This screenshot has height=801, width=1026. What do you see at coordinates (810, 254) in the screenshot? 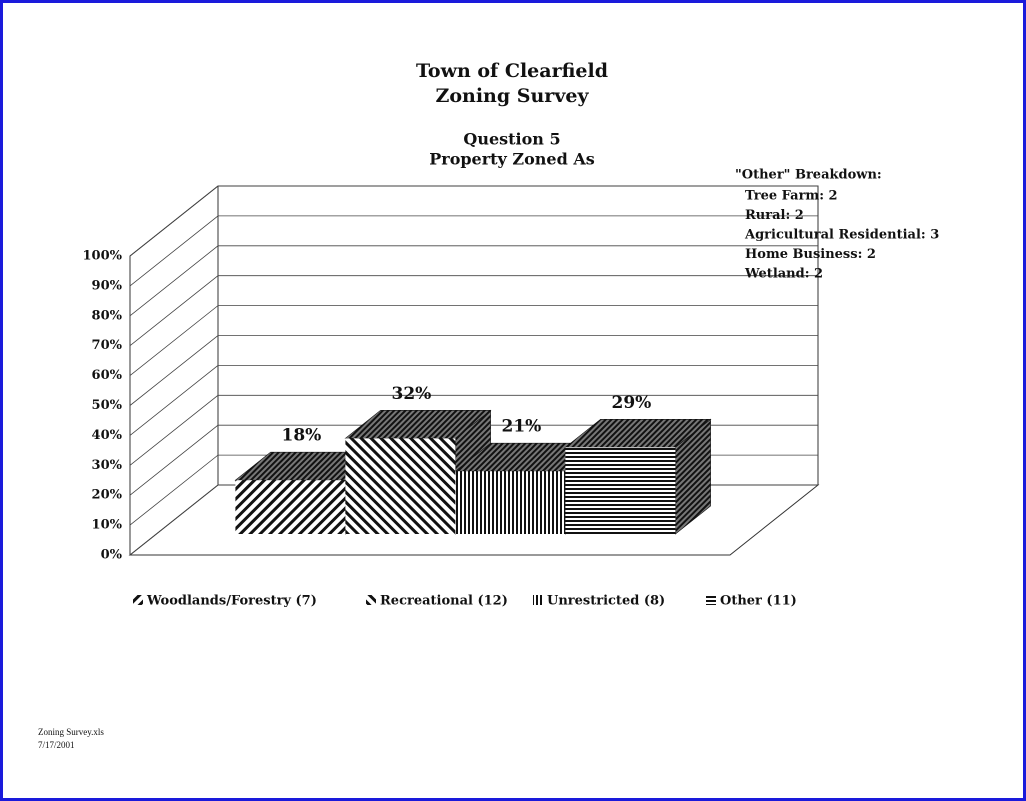
I see `annotation-line: Home Business: 2` at bounding box center [810, 254].